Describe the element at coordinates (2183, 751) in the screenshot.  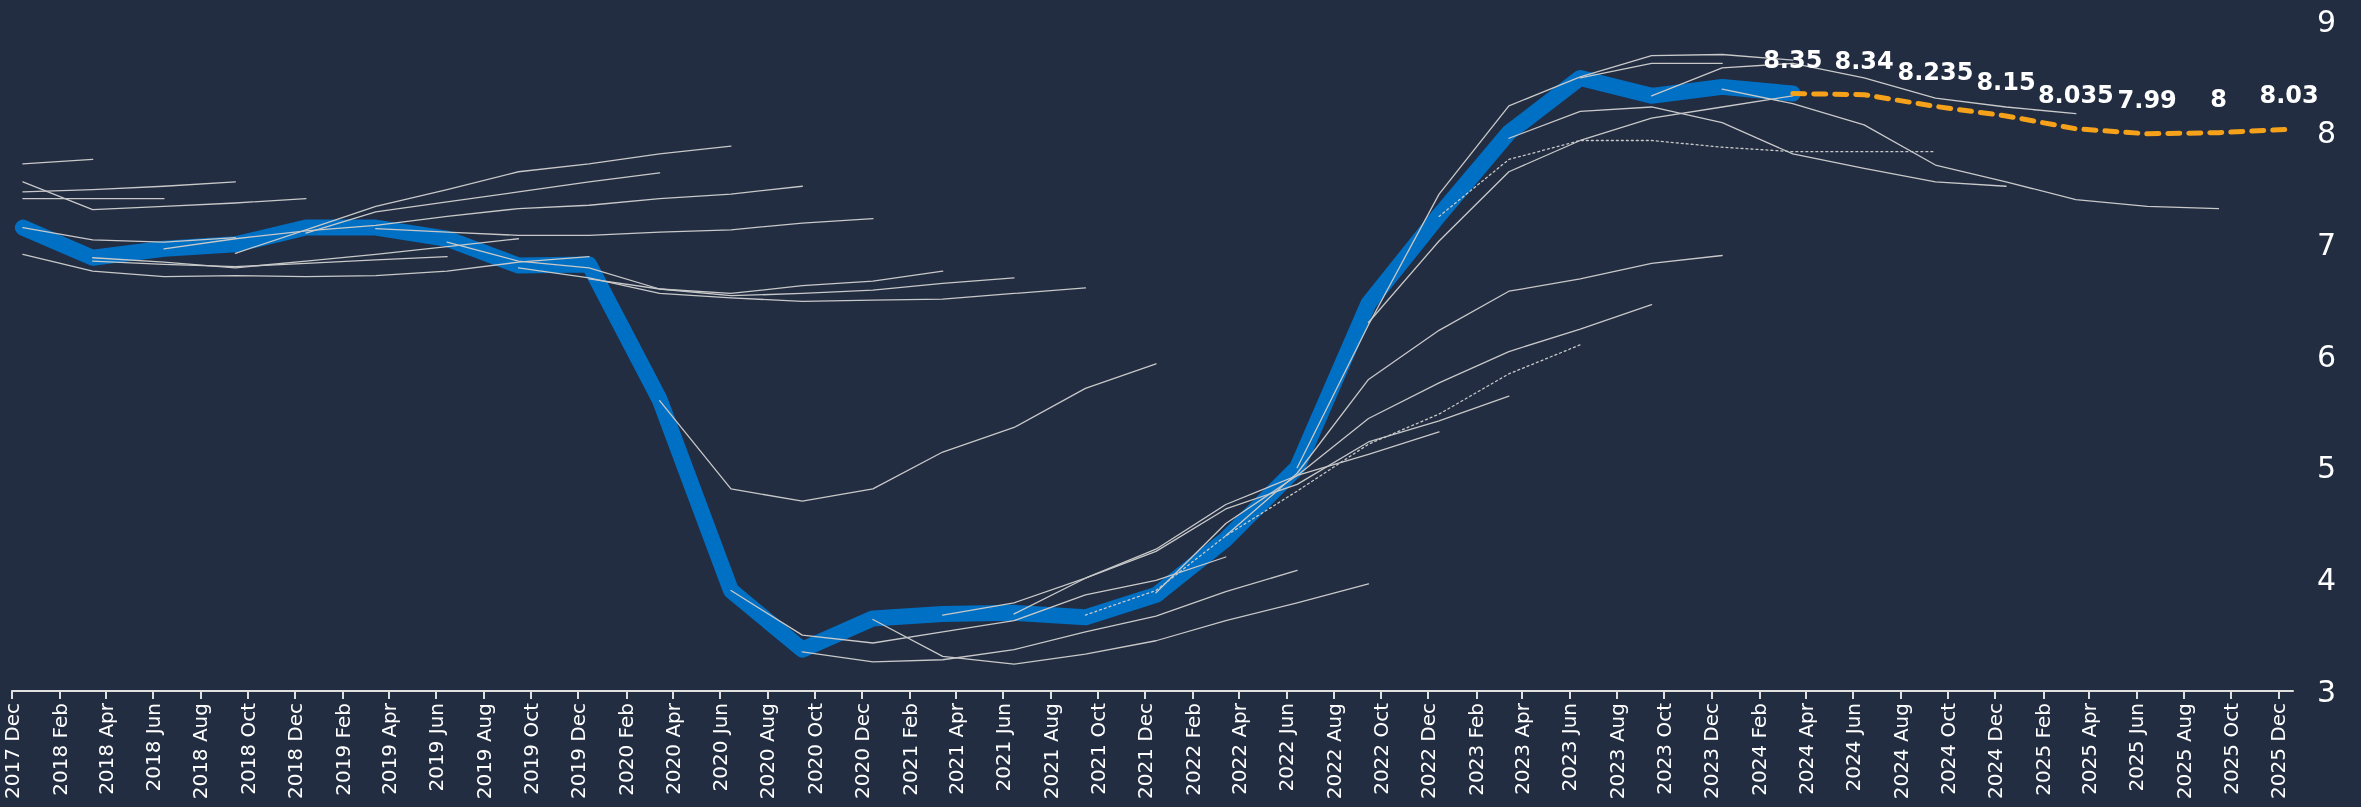
I see `x-tick-label: 2025 Aug` at that location.